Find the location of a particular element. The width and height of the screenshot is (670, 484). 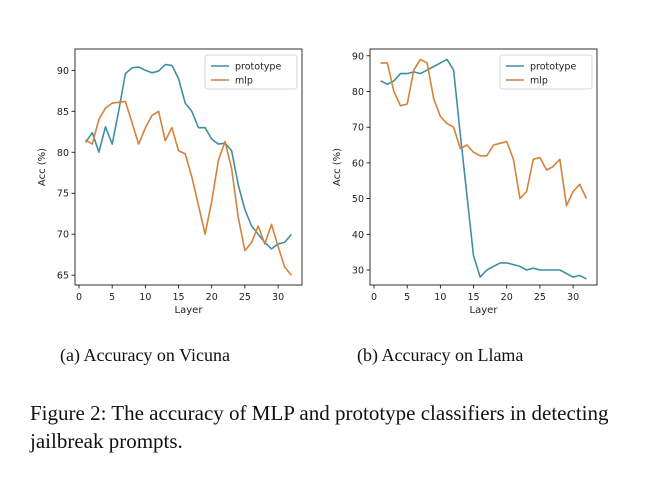

y-tick-label: 50 is located at coordinates (358, 199).